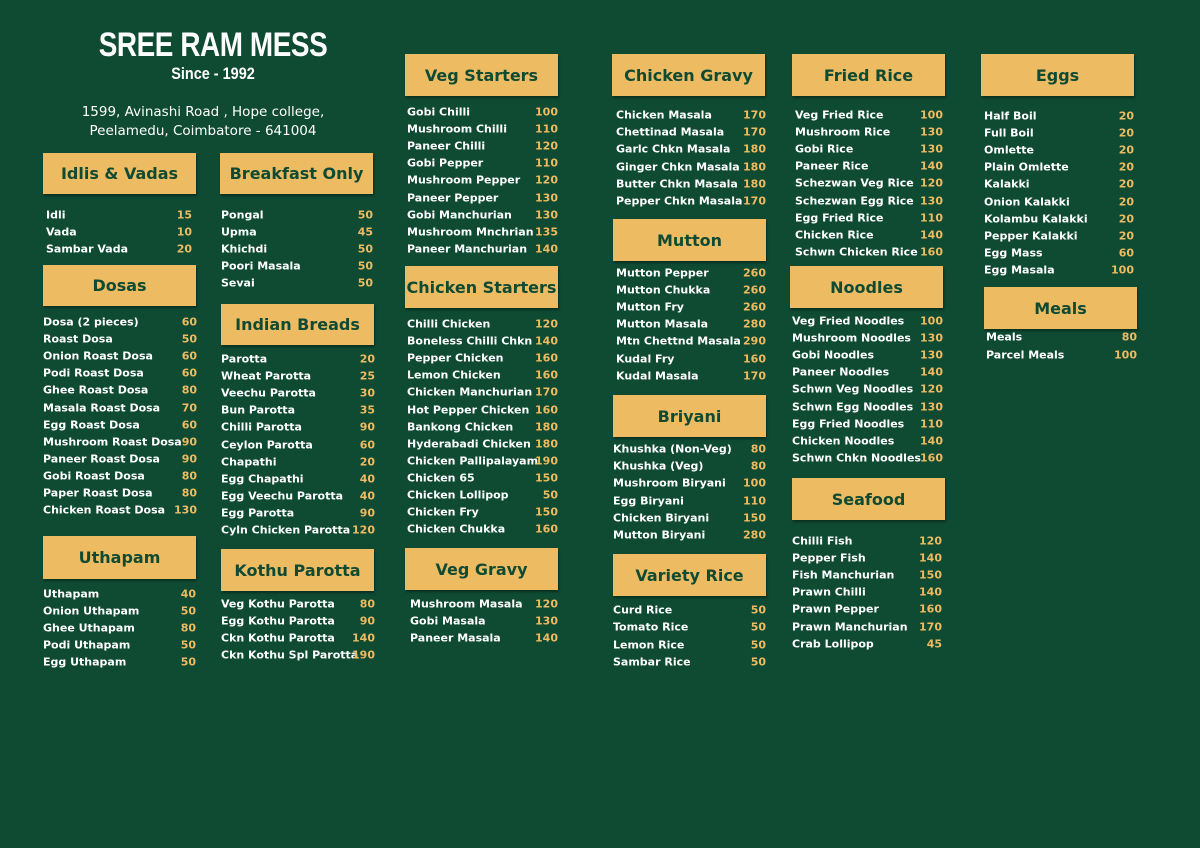  Describe the element at coordinates (296, 173) in the screenshot. I see `section-header: Breakfast Only` at that location.